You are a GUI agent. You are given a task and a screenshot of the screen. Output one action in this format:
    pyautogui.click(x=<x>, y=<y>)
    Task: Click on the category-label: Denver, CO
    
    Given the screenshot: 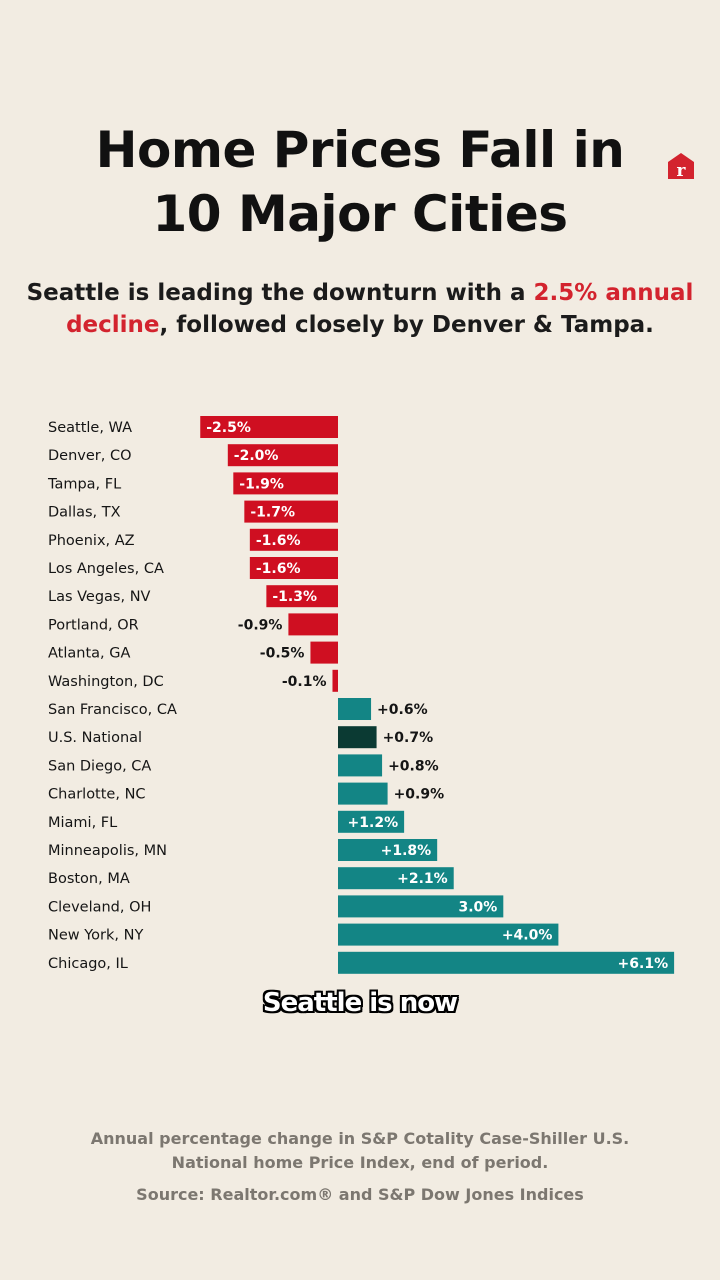 What is the action you would take?
    pyautogui.click(x=90, y=456)
    